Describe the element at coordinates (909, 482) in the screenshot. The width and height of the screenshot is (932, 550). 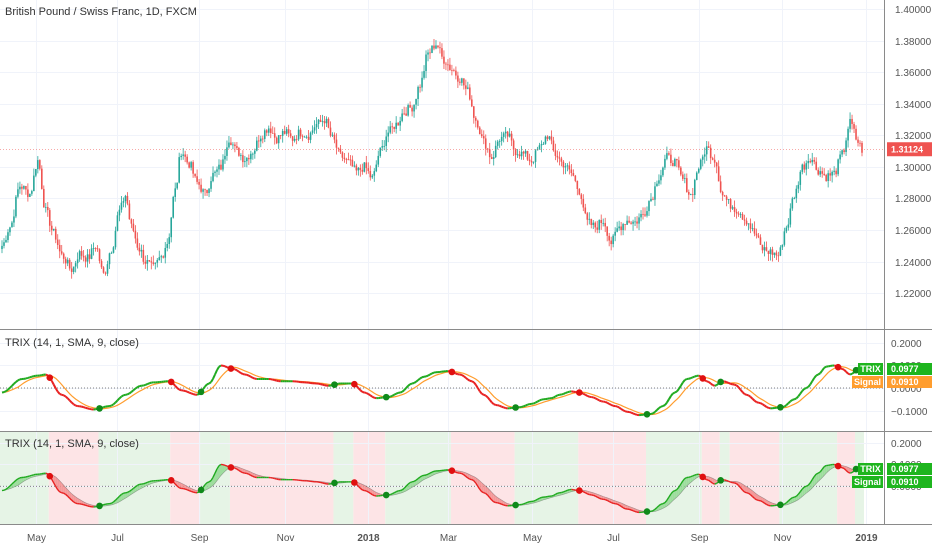
I see `signal-value-tag` at that location.